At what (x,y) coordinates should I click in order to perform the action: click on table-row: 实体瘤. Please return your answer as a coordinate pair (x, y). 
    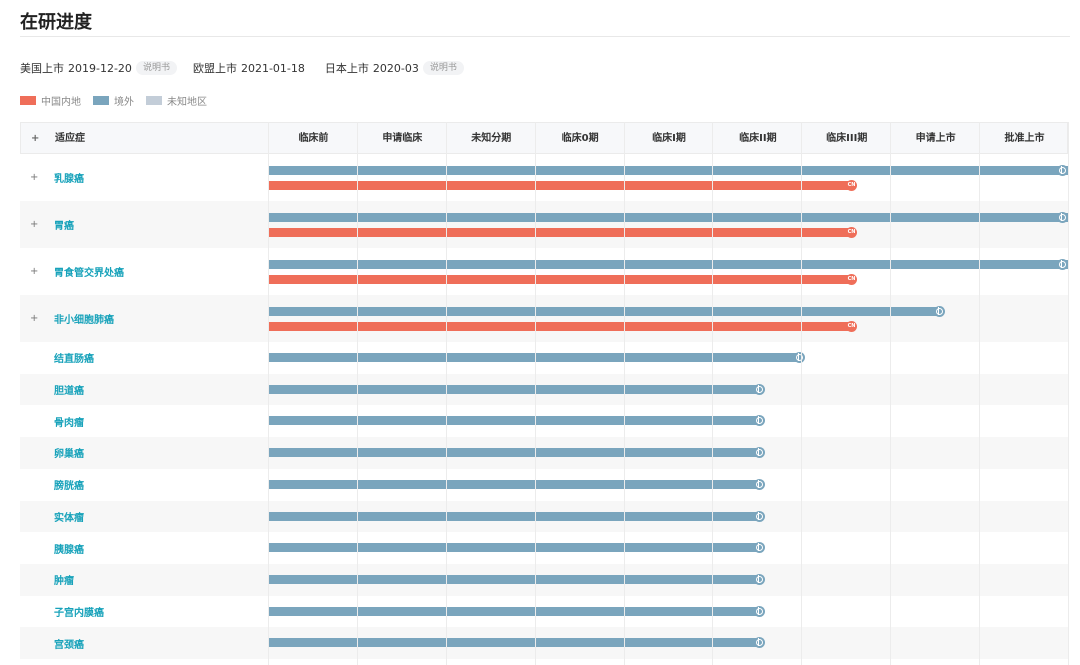
    Looking at the image, I should click on (544, 516).